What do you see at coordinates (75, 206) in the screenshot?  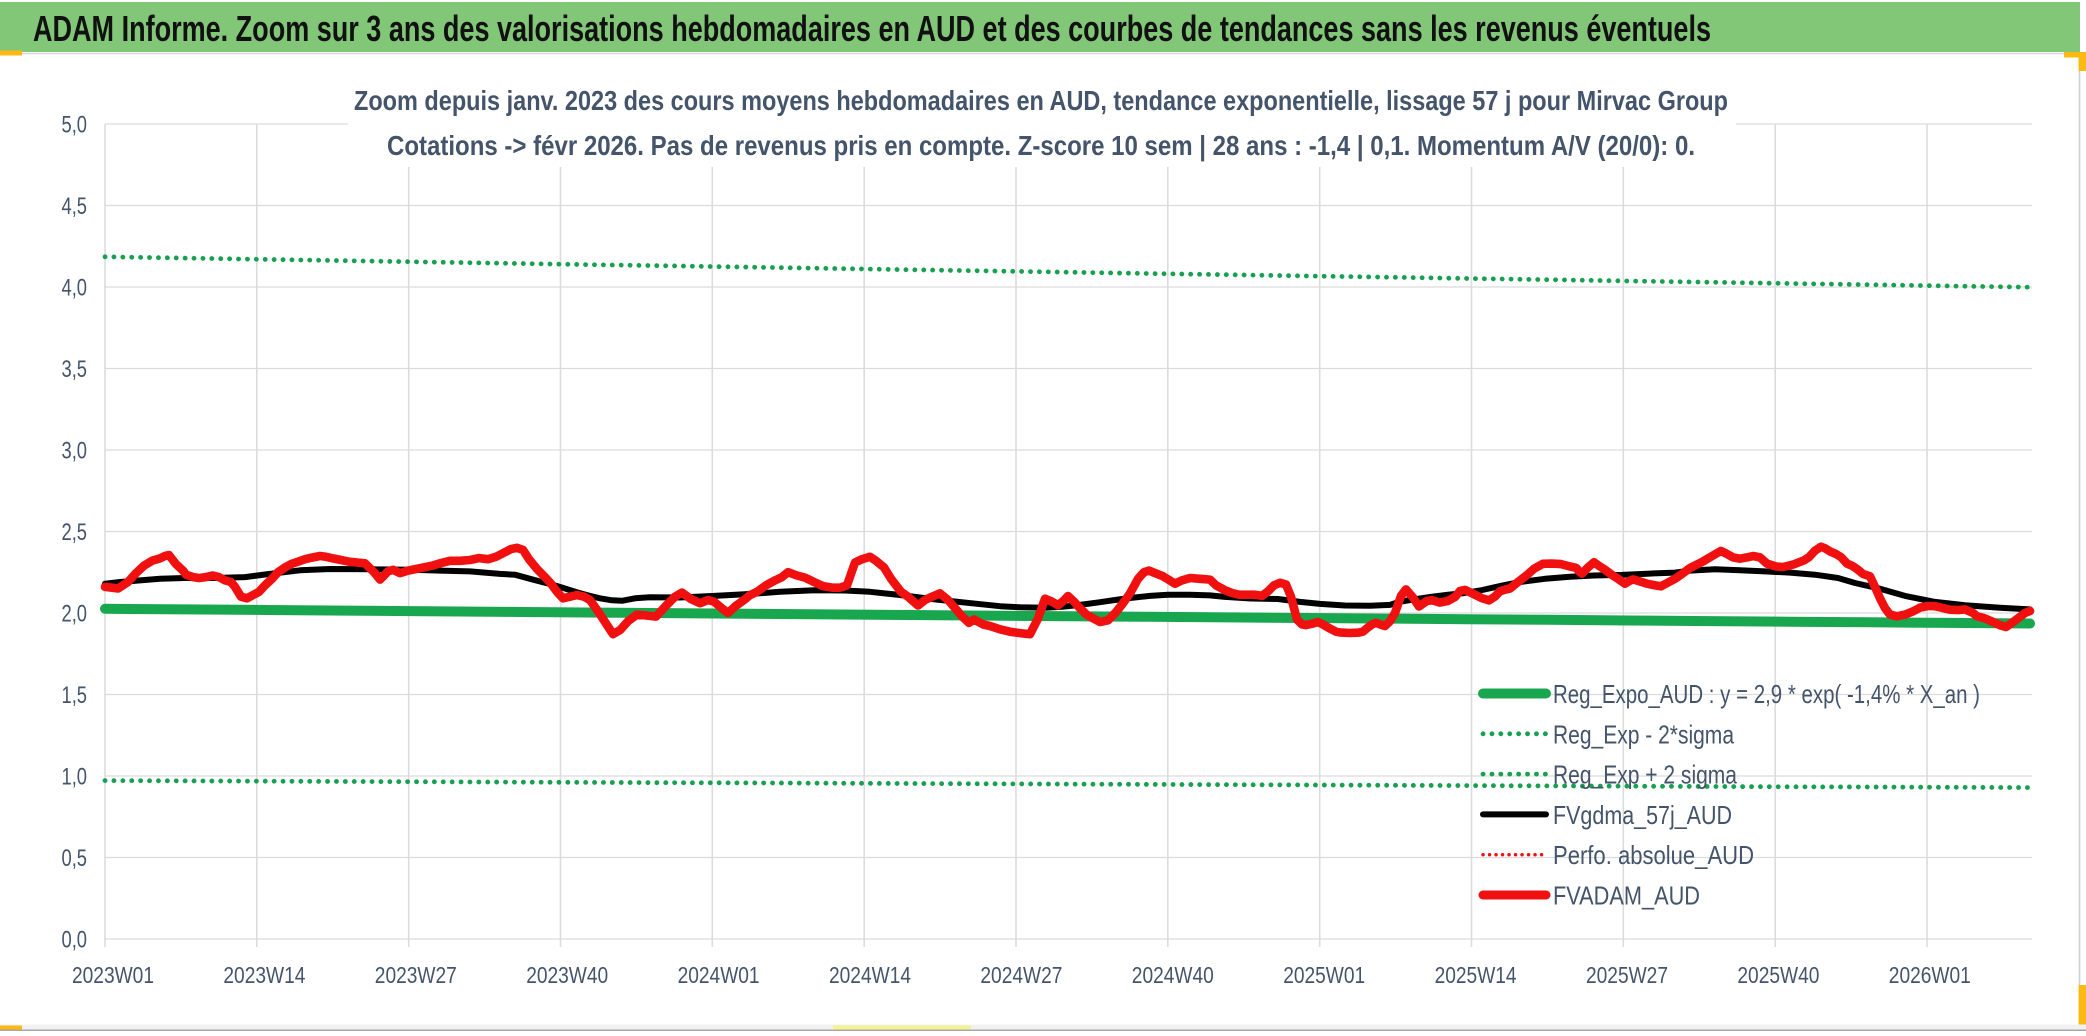 I see `svg-text: 4,5` at bounding box center [75, 206].